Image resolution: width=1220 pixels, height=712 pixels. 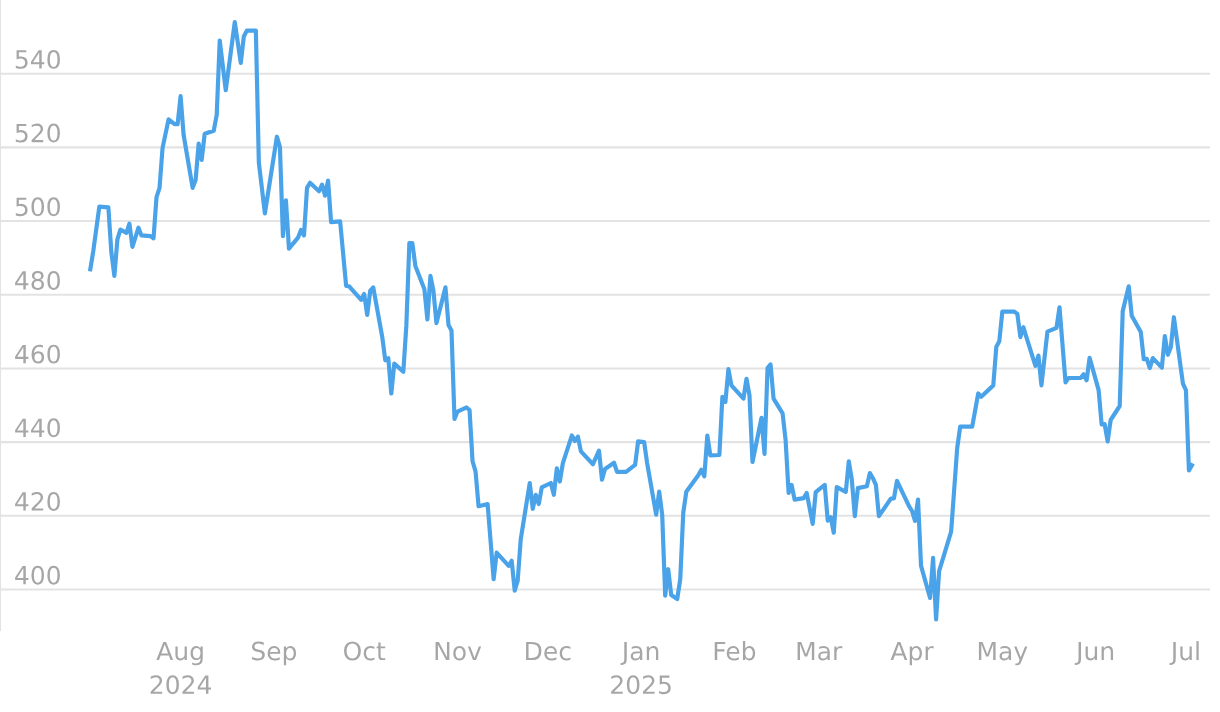 I want to click on y-tick-label: 420, so click(x=37, y=501).